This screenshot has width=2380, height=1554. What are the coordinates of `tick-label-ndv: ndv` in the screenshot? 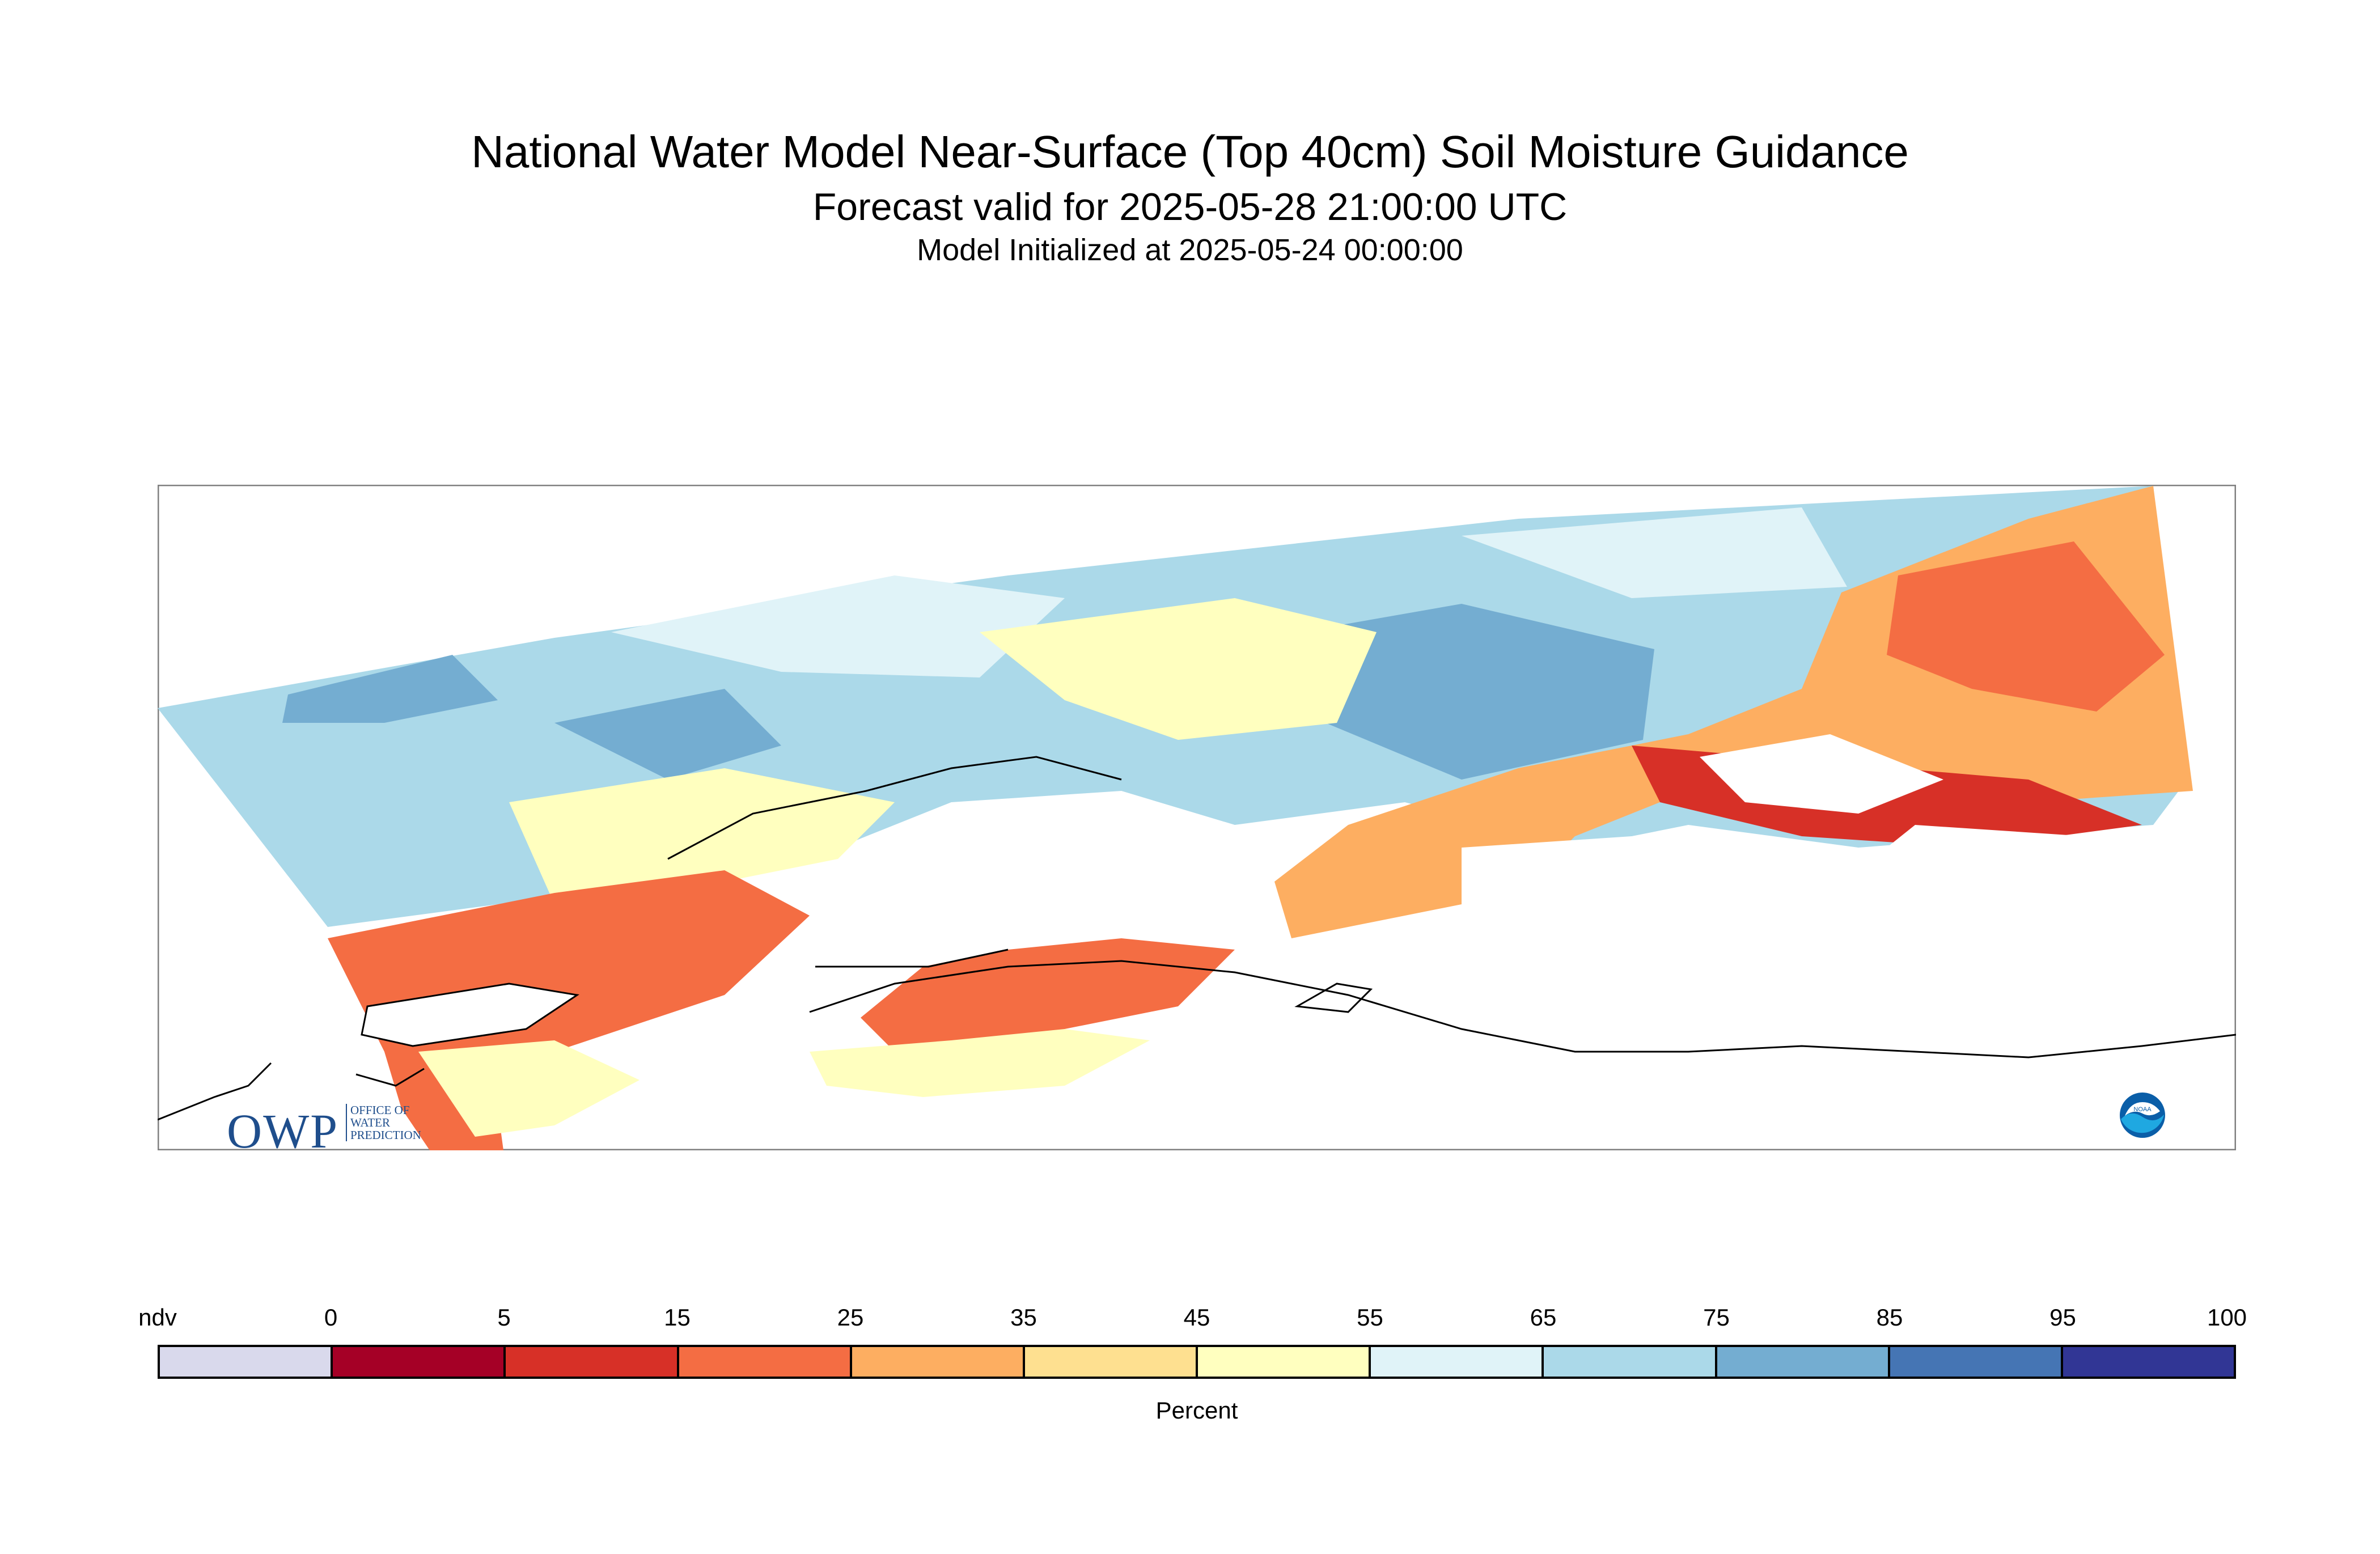 It's located at (157, 1317).